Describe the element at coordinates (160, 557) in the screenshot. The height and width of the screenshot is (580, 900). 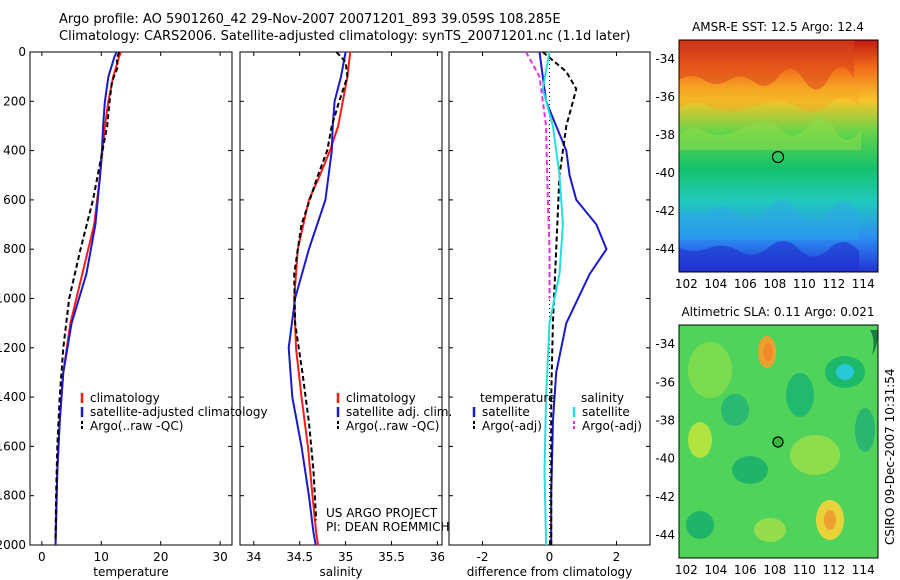
I see `temperature-xtick-label: 20` at that location.